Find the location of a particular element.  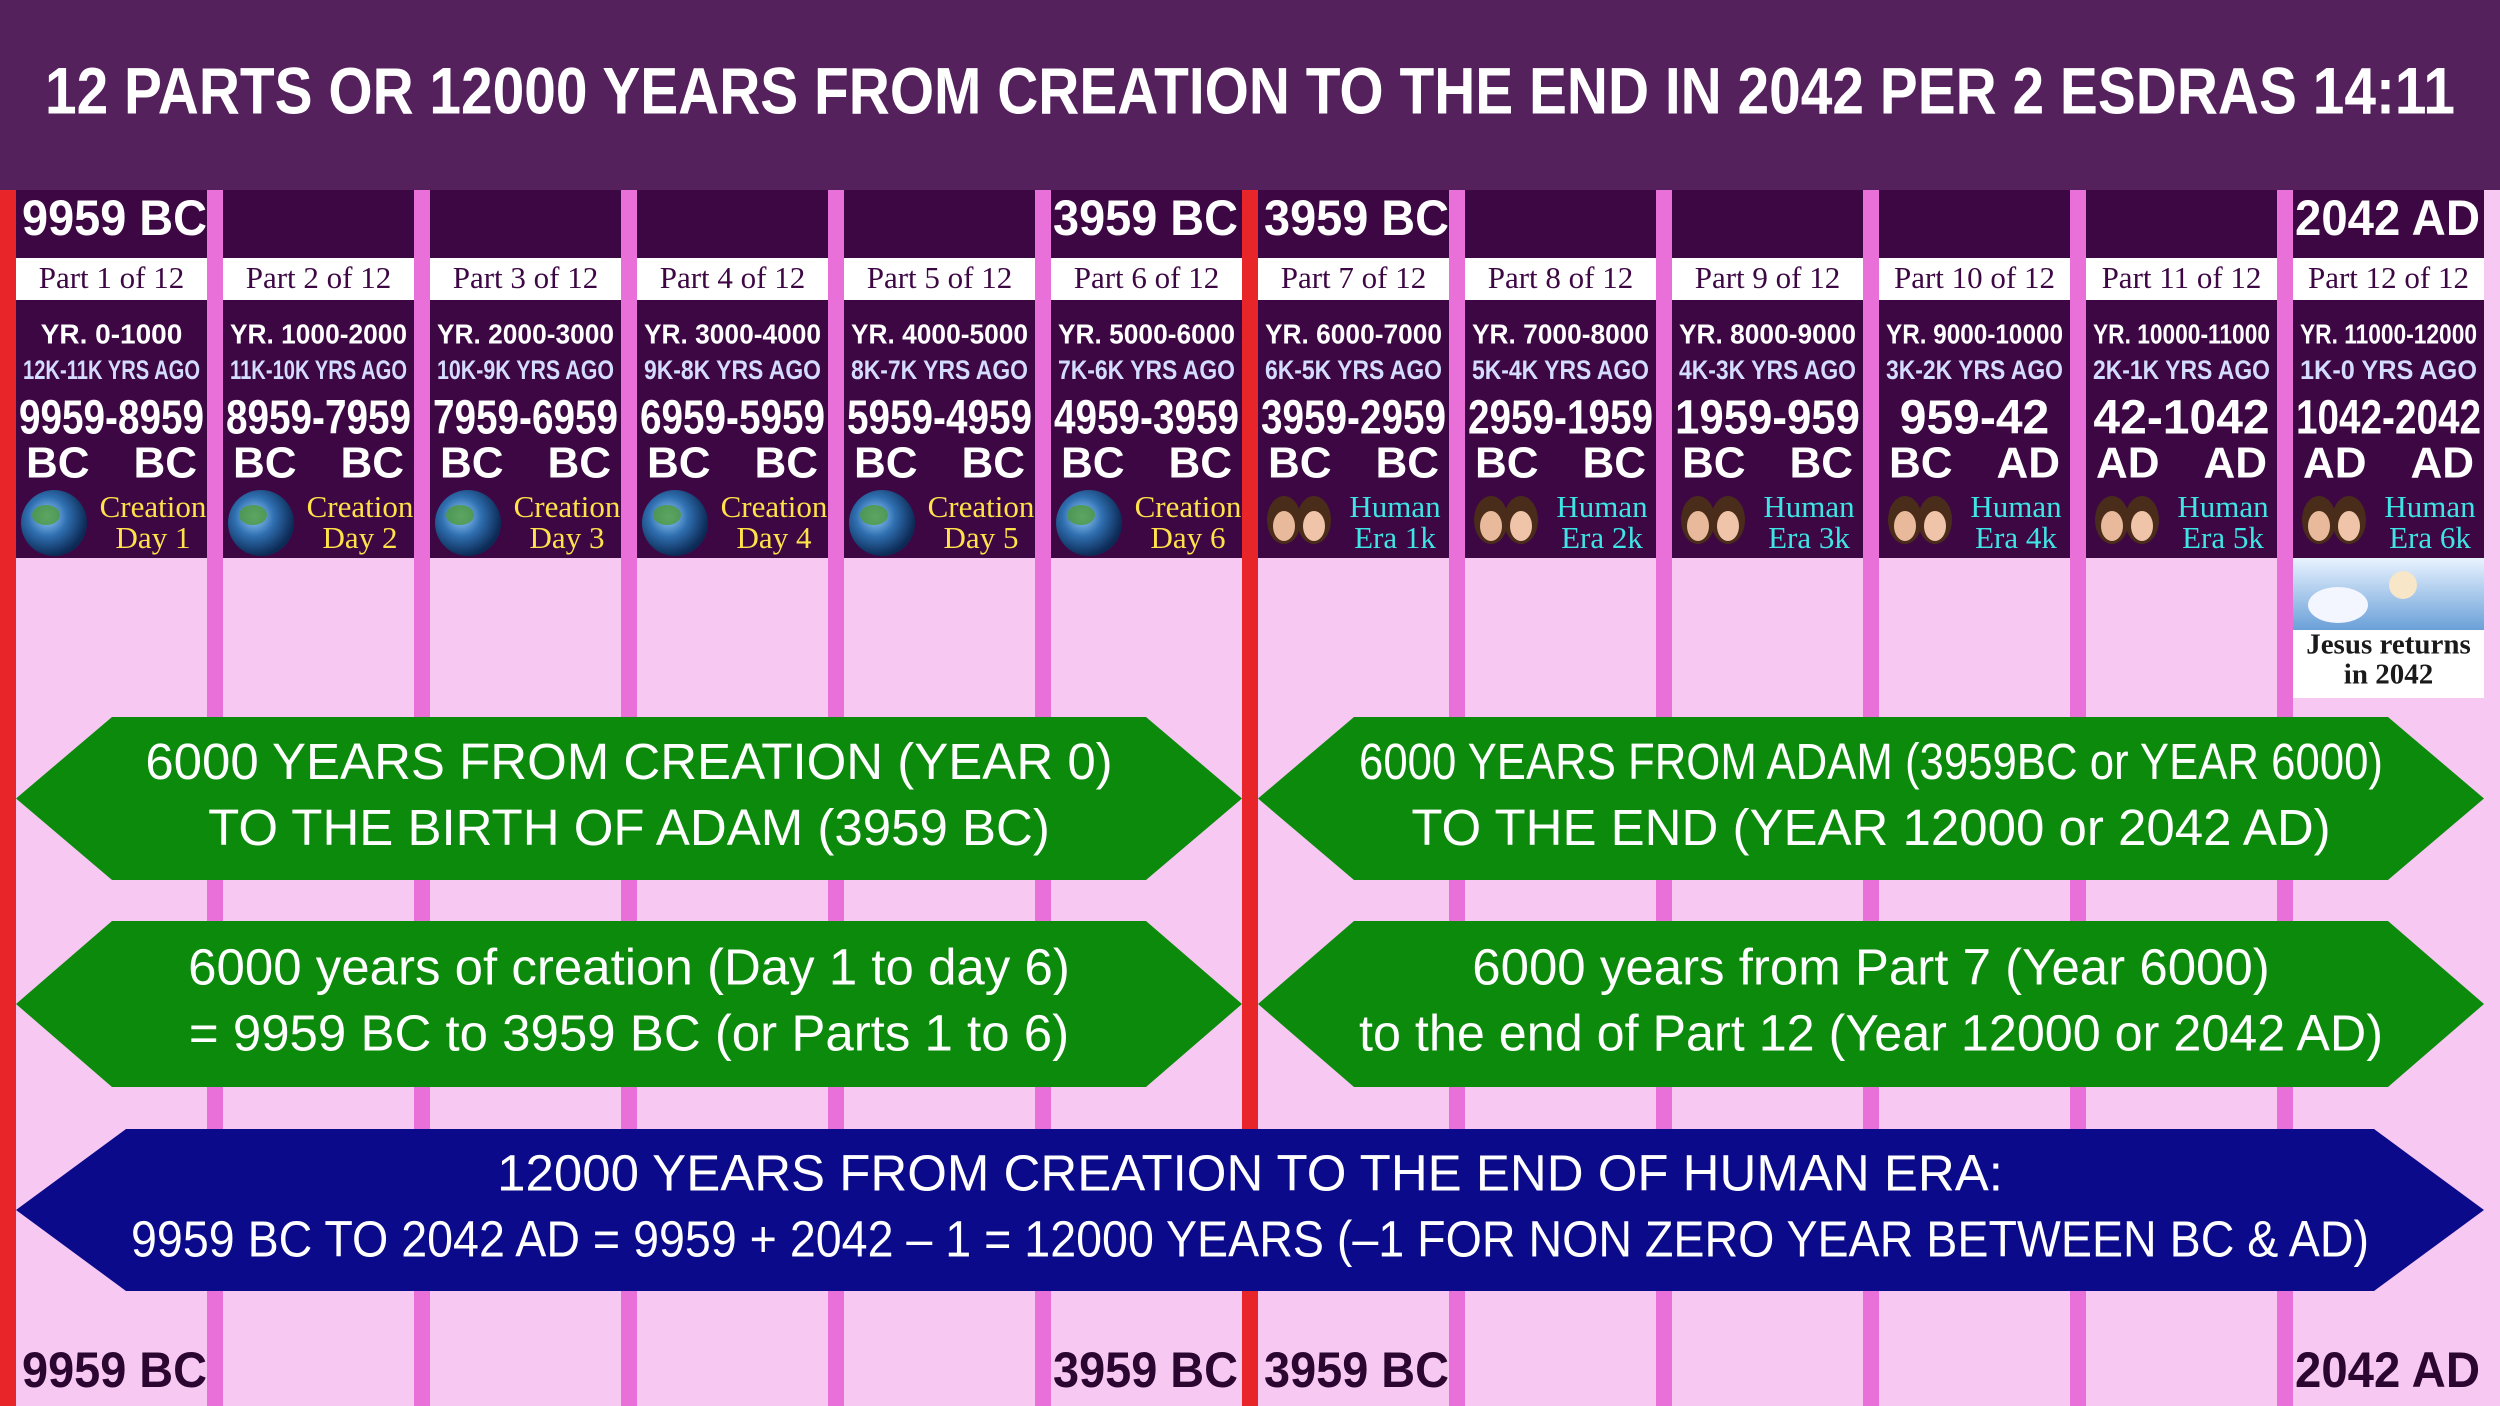

part-label: Part 1 of 12 is located at coordinates (112, 277).